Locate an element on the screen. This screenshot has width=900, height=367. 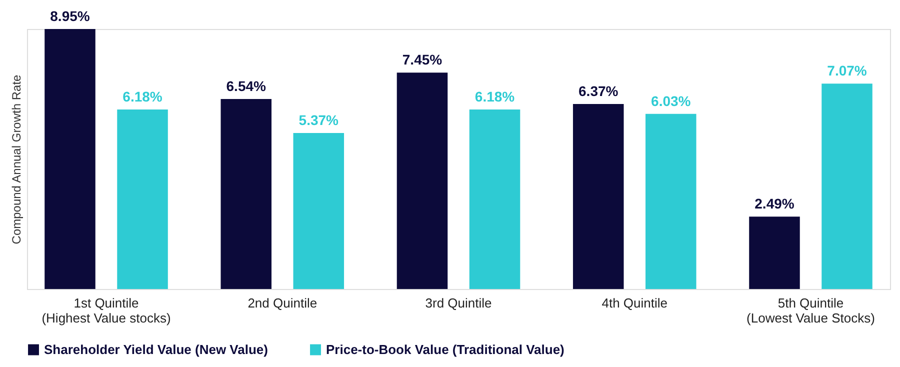
data-label: 8.95% is located at coordinates (70, 16).